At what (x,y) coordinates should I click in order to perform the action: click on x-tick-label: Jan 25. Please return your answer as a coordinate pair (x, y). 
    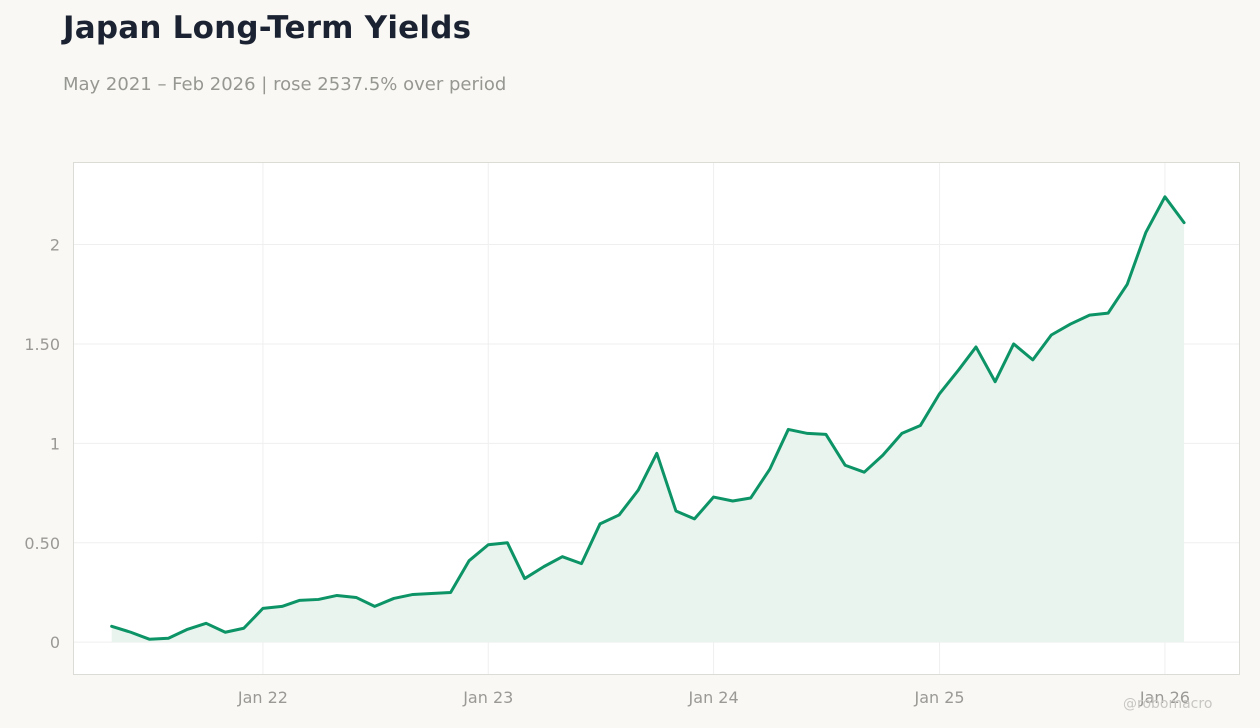
    Looking at the image, I should click on (939, 697).